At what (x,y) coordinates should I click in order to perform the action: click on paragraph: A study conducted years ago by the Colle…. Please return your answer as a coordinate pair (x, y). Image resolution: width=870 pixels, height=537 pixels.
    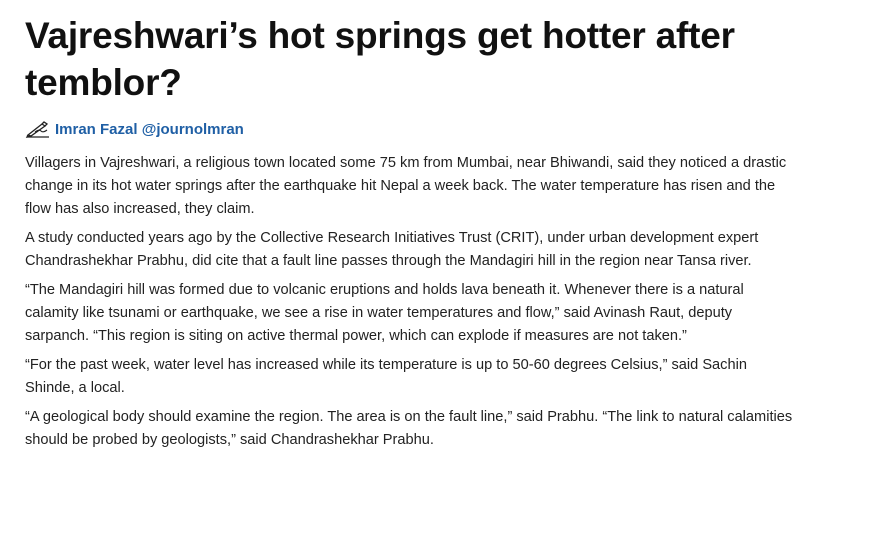
    Looking at the image, I should click on (392, 249).